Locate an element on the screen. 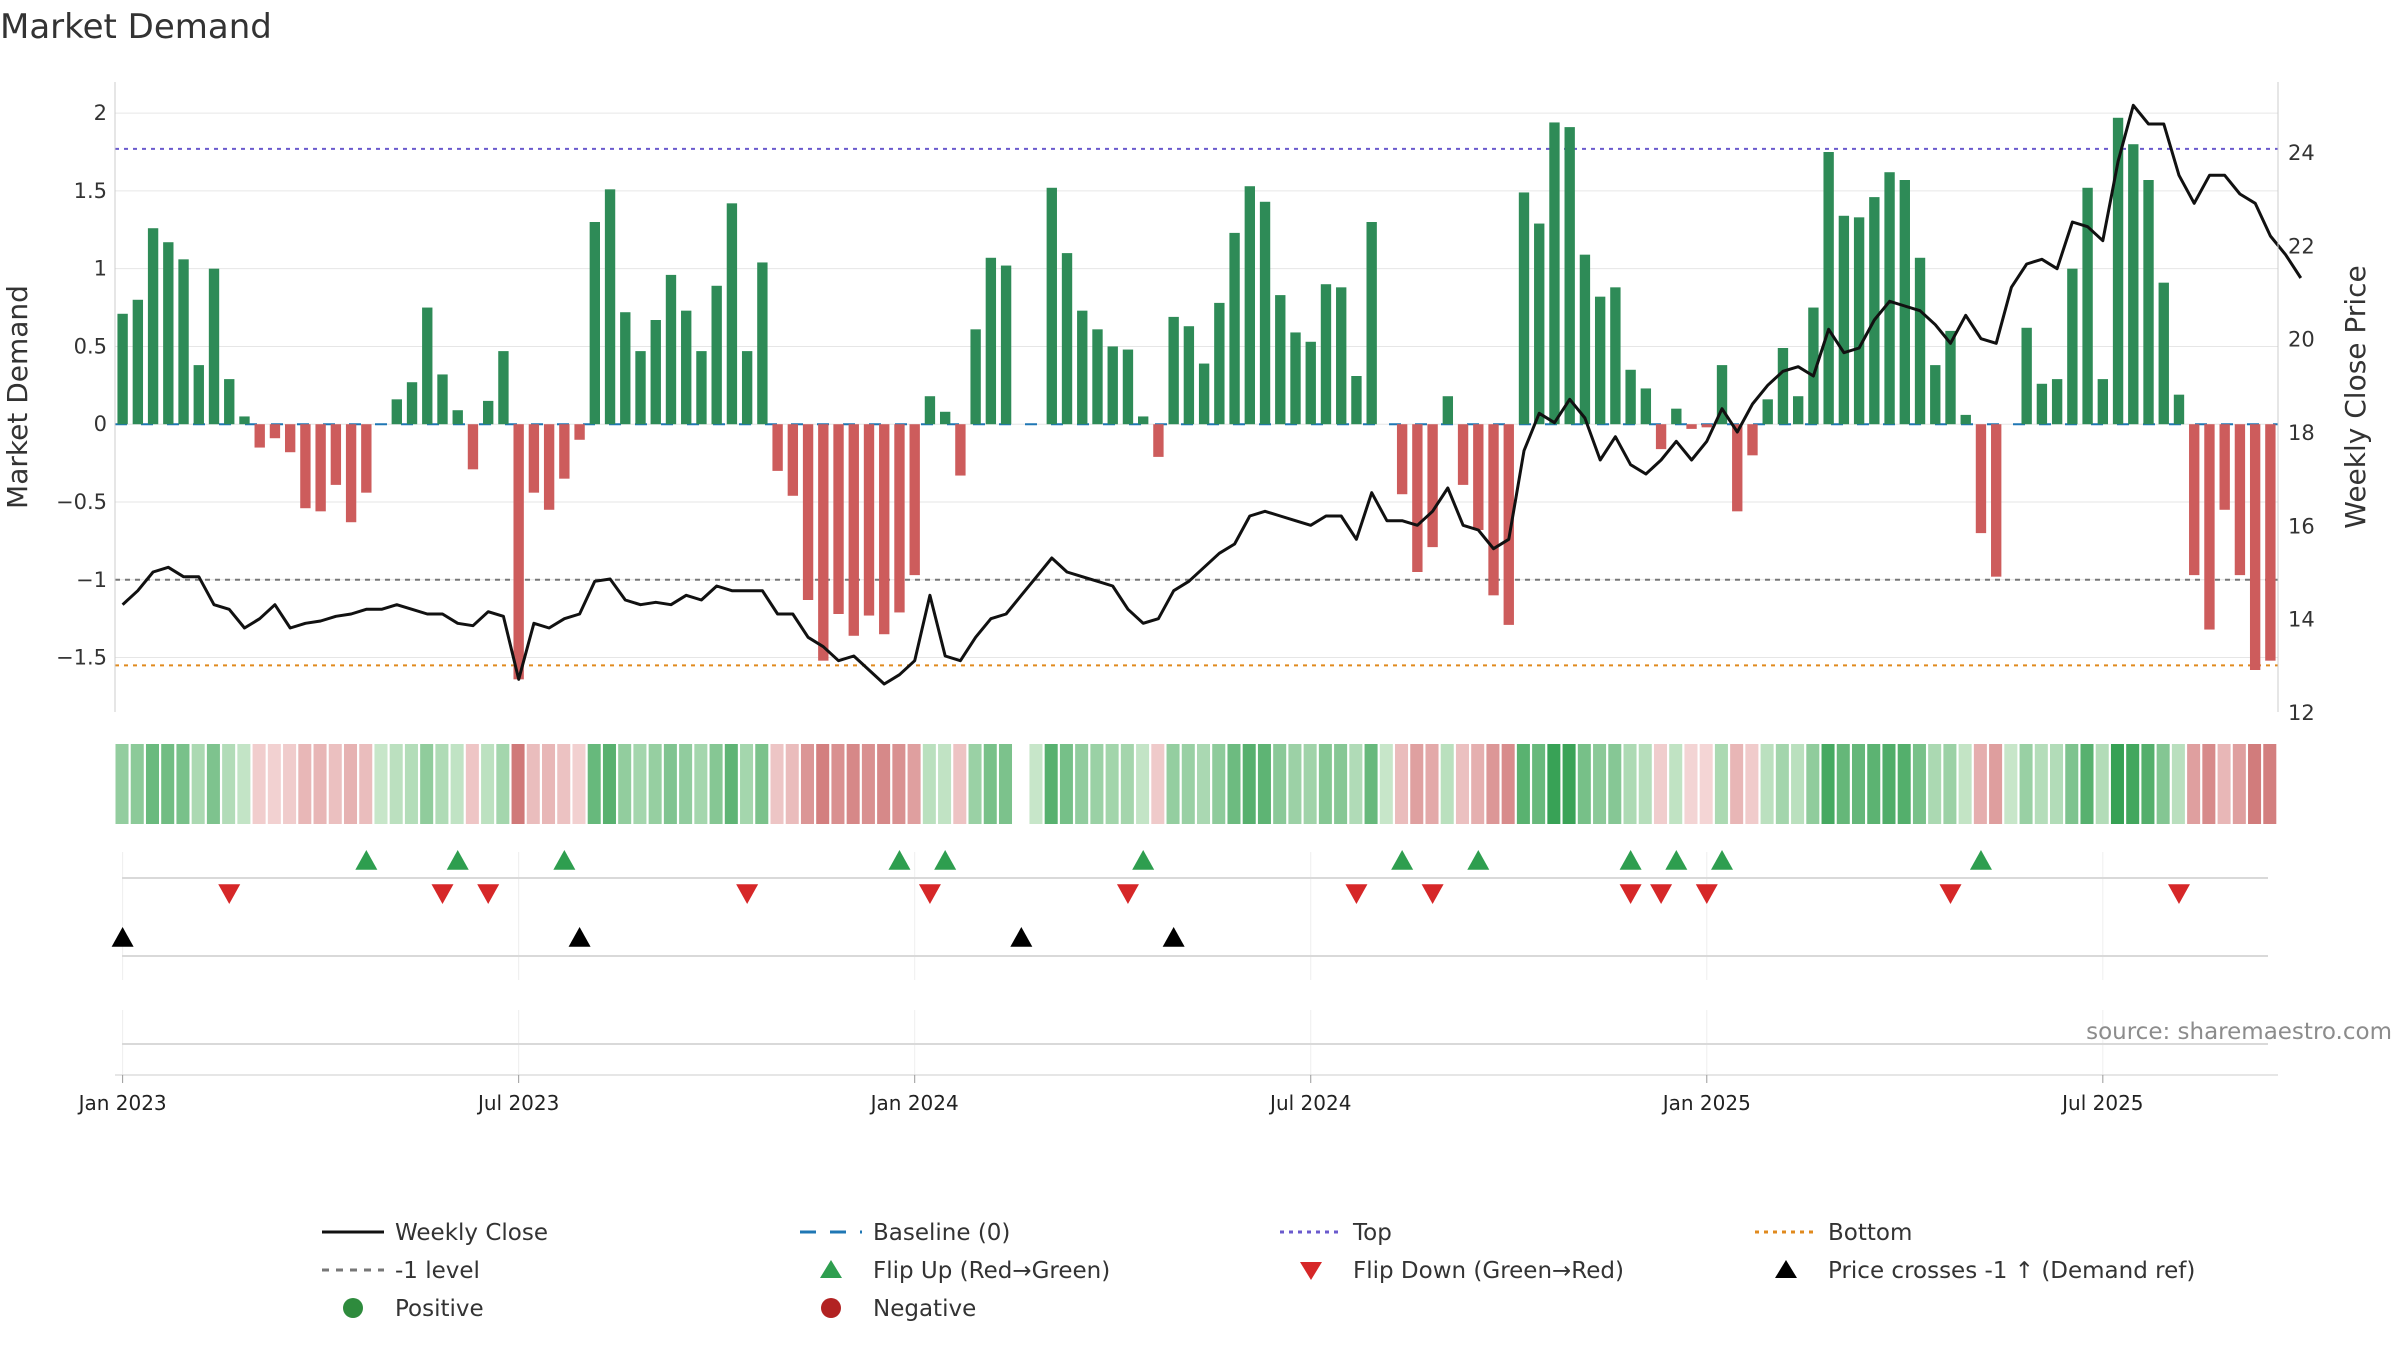  y-tick-label: 0 is located at coordinates (100, 424).